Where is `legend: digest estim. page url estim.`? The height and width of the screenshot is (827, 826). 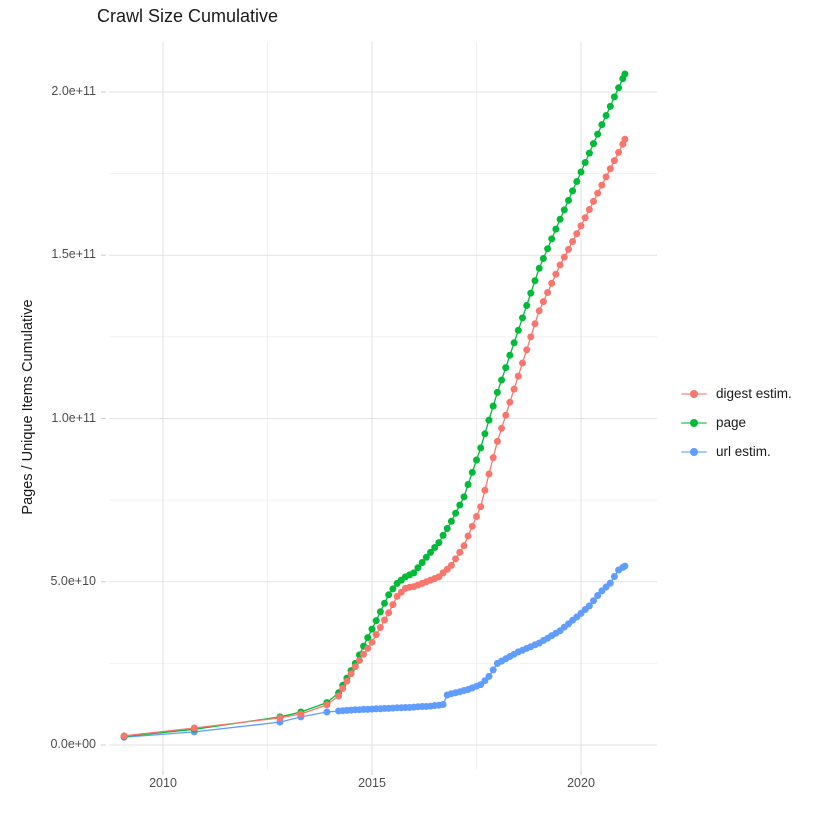 legend: digest estim. page url estim. is located at coordinates (736, 422).